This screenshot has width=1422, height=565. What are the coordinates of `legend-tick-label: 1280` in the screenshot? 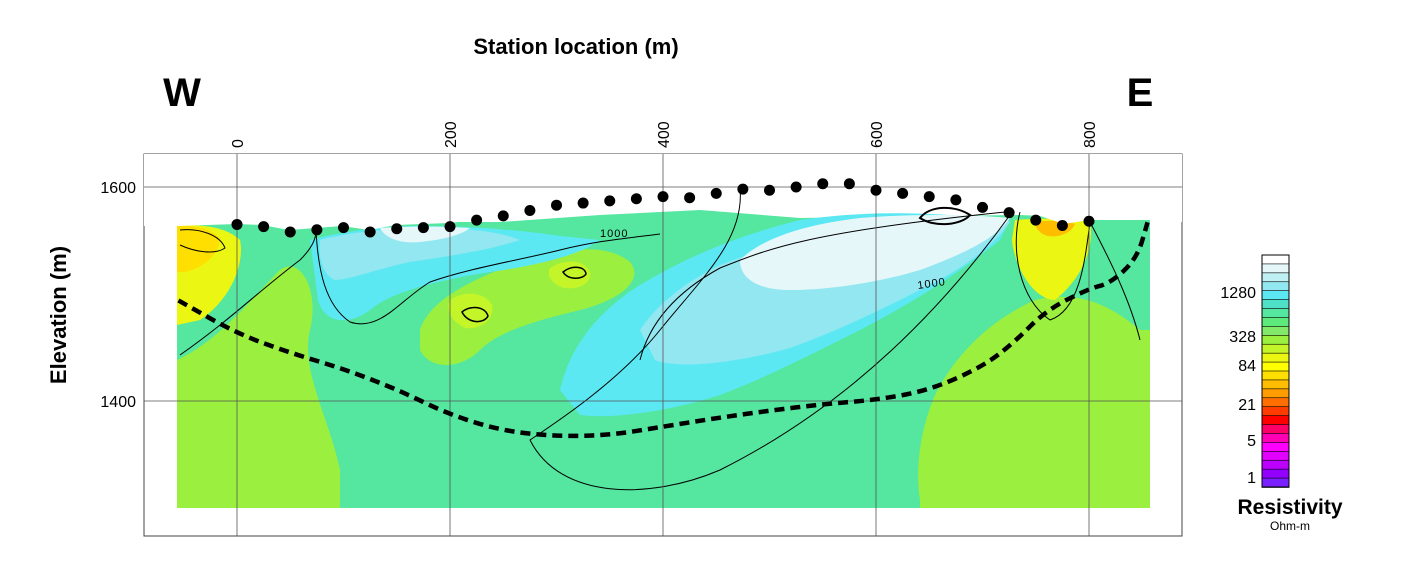 It's located at (1238, 293).